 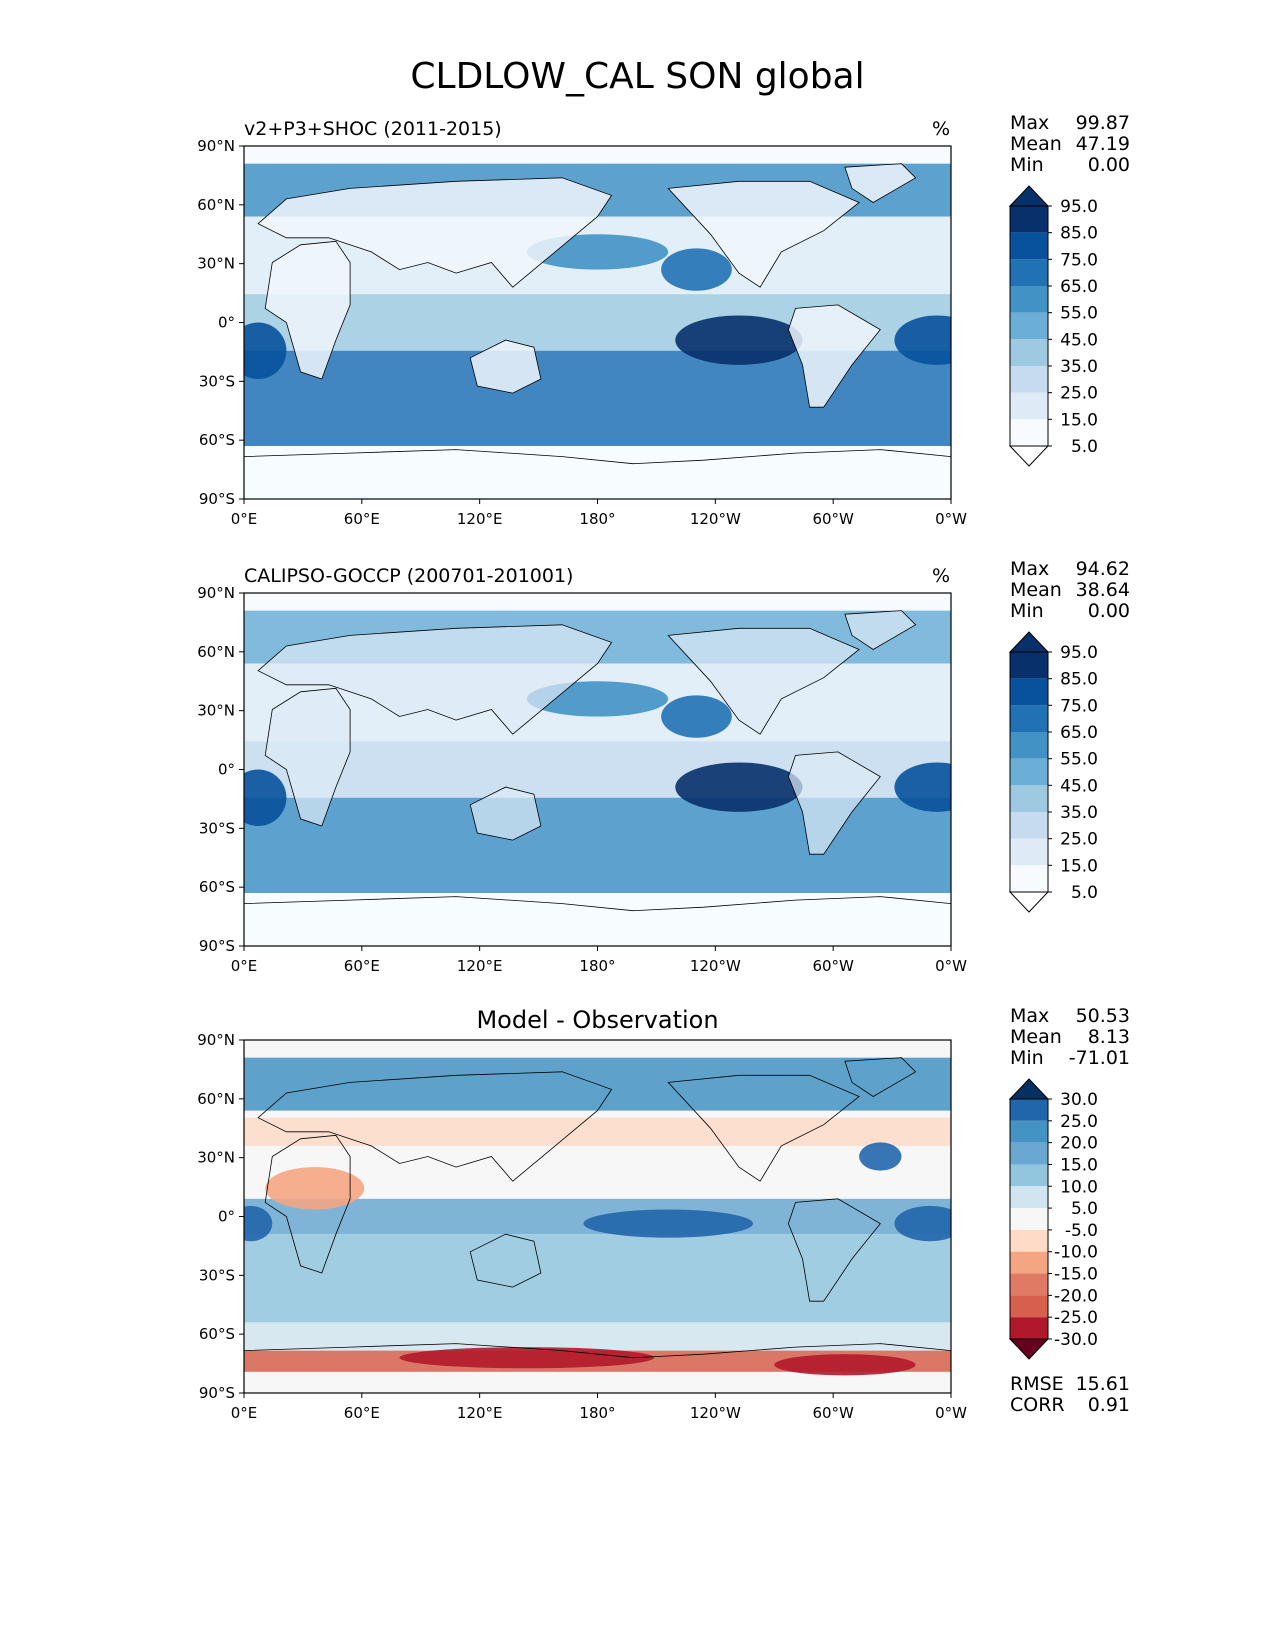 What do you see at coordinates (1108, 611) in the screenshot?
I see `obs-stat-min-value: 0.00` at bounding box center [1108, 611].